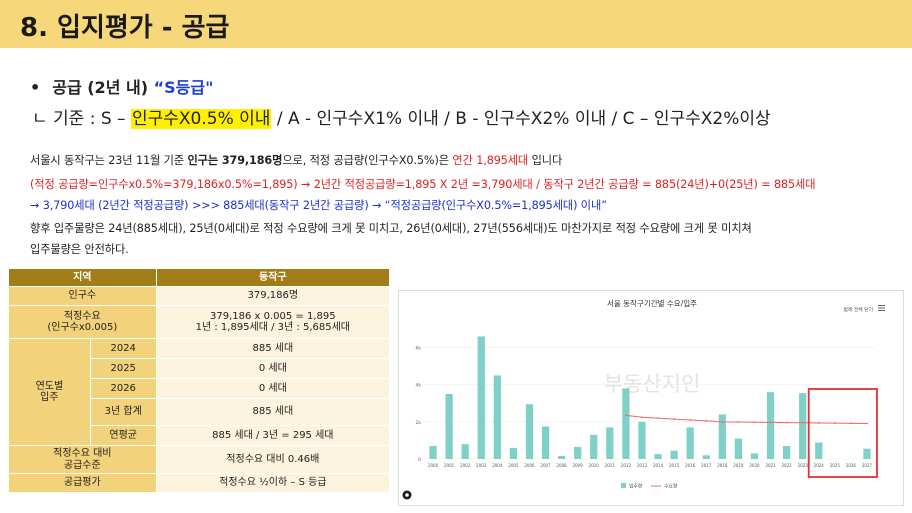 The image size is (912, 513). I want to click on x-tick-label: 2008, so click(562, 465).